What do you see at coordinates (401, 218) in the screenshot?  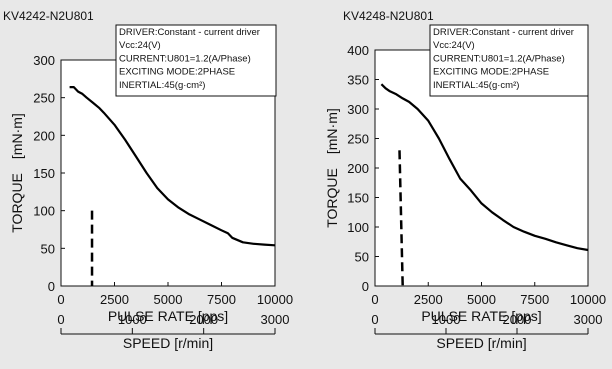 I see `starting-frequency-marker` at bounding box center [401, 218].